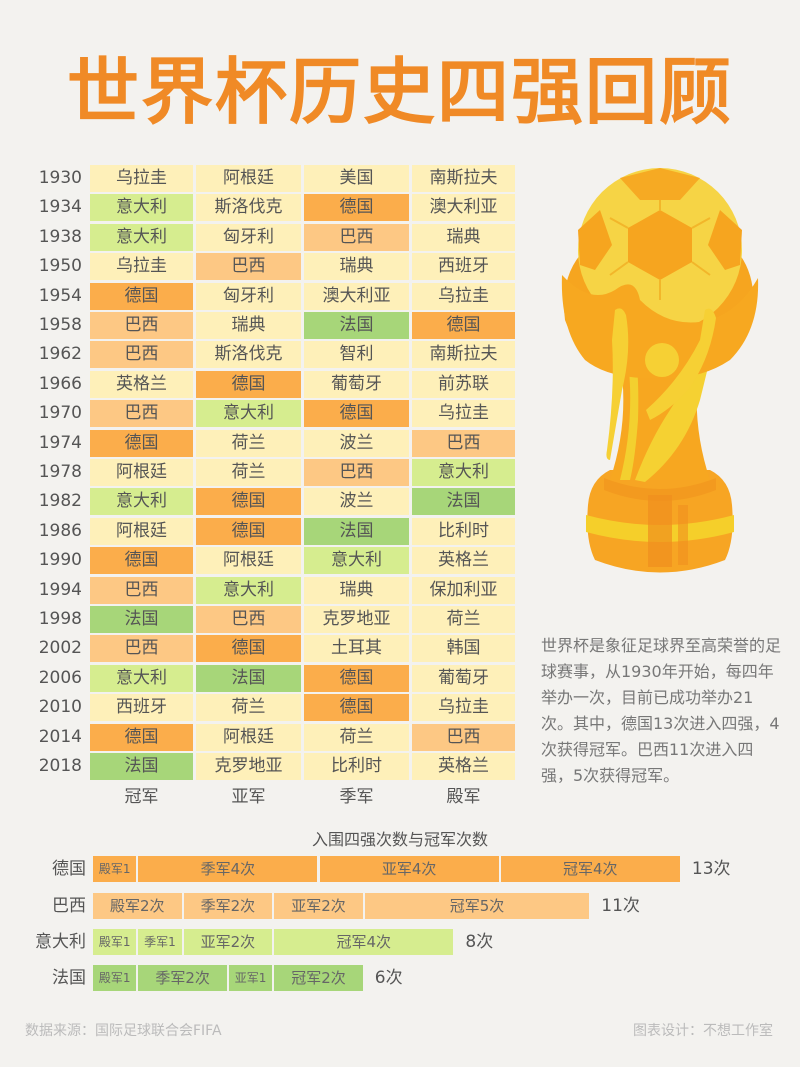 The width and height of the screenshot is (800, 1067). Describe the element at coordinates (463, 561) in the screenshot. I see `table-cell: 英格兰` at that location.